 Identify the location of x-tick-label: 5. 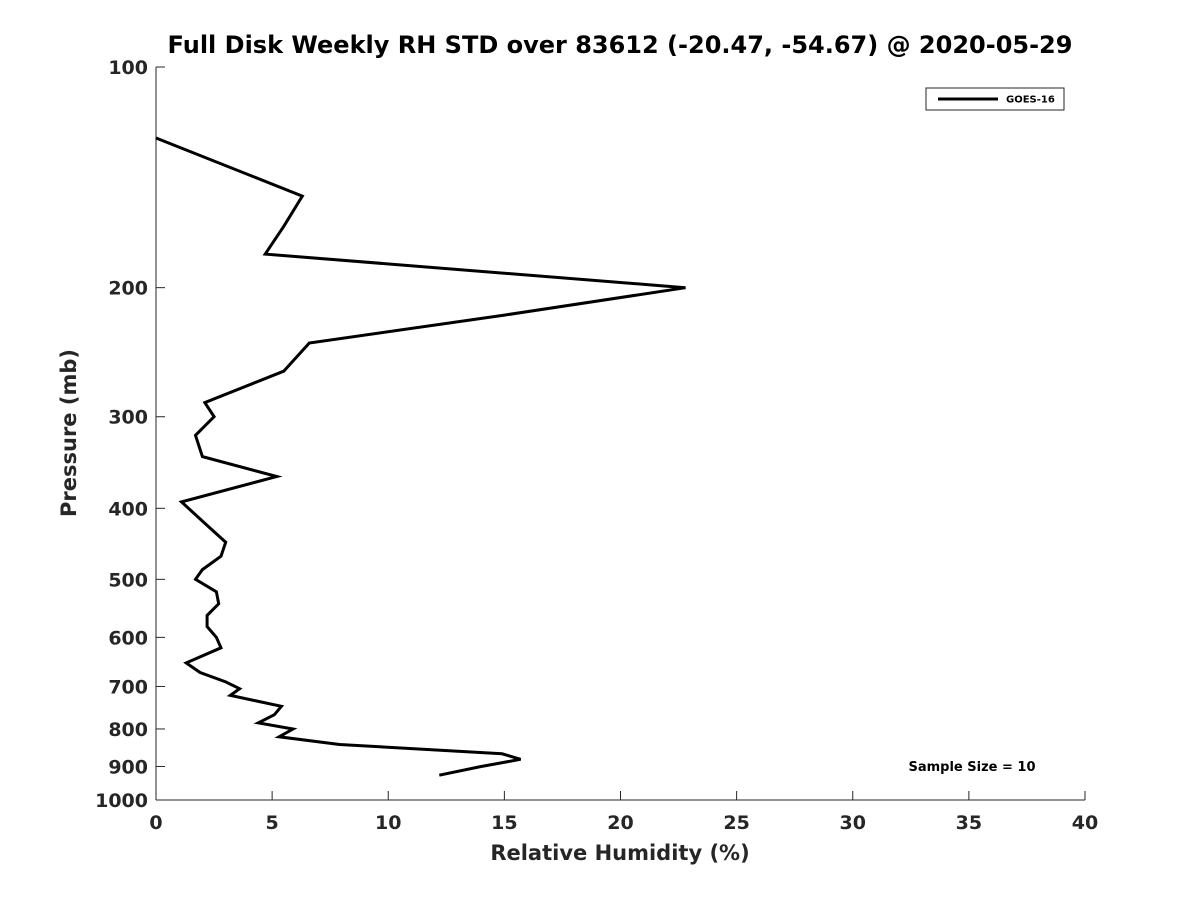
(272, 823).